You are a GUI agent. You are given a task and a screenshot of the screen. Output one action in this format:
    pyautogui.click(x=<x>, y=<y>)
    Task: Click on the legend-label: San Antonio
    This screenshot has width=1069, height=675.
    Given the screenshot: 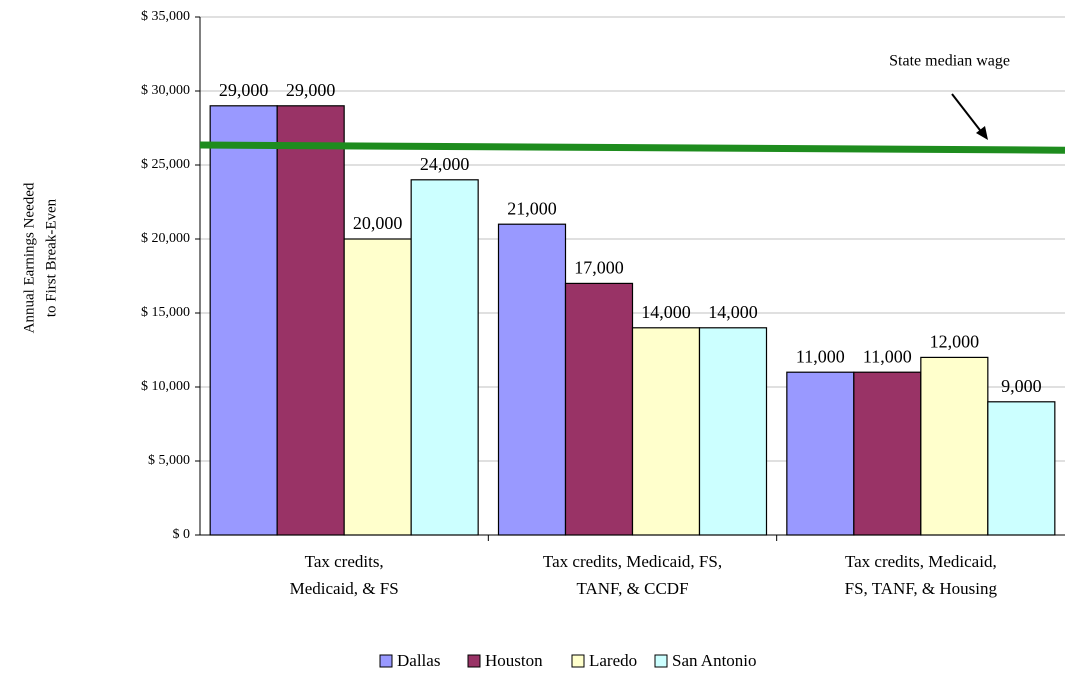 What is the action you would take?
    pyautogui.click(x=714, y=660)
    